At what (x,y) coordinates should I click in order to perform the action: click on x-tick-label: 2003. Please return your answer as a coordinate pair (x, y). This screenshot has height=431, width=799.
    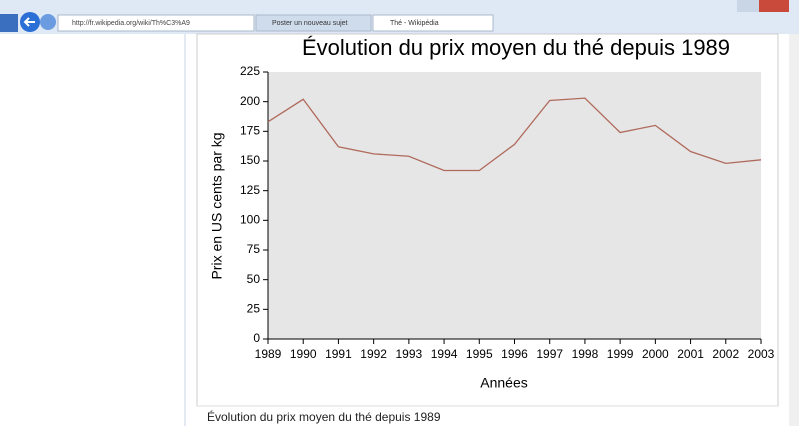
    Looking at the image, I should click on (761, 354).